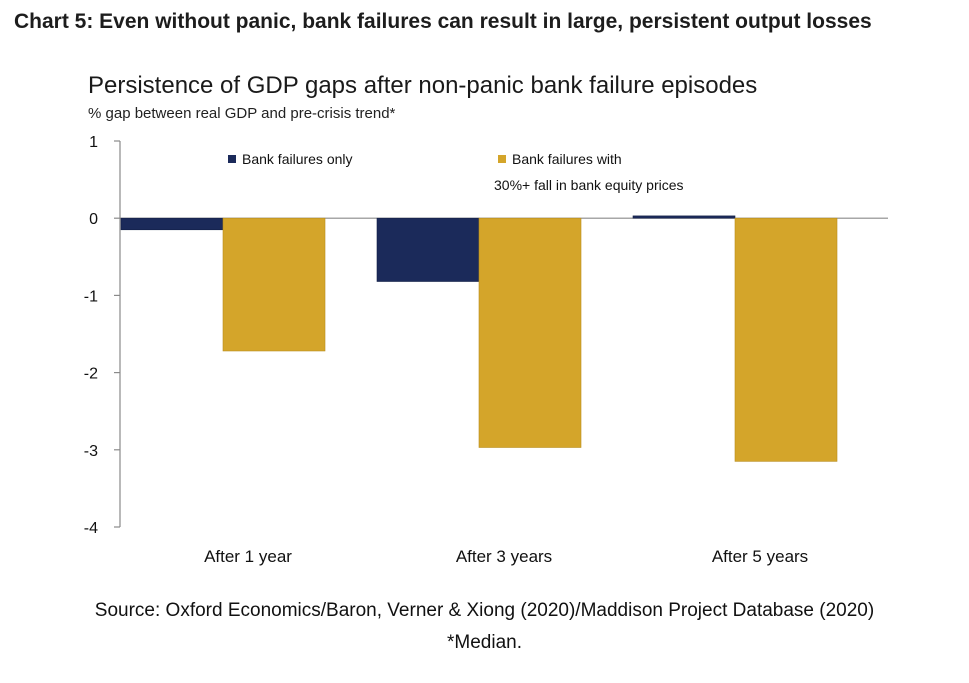  Describe the element at coordinates (91, 528) in the screenshot. I see `y-tick-label: -4` at that location.